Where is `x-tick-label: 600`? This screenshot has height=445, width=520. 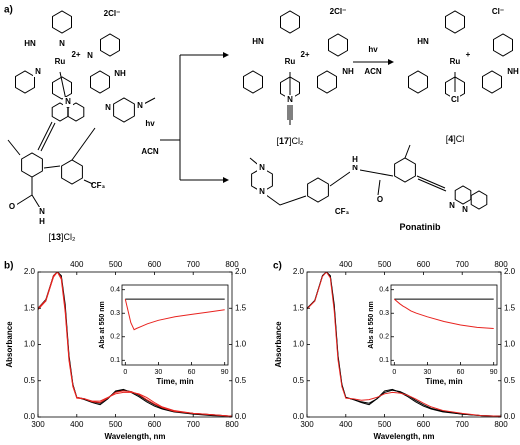
x-tick-label: 600 is located at coordinates (155, 424).